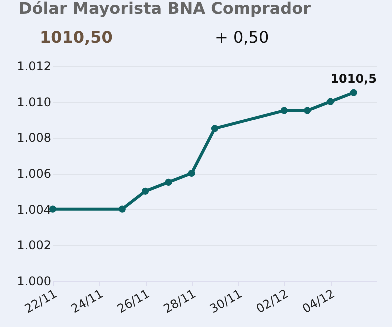 The width and height of the screenshot is (392, 327). What do you see at coordinates (34, 102) in the screenshot?
I see `y-tick-label: 1.010` at bounding box center [34, 102].